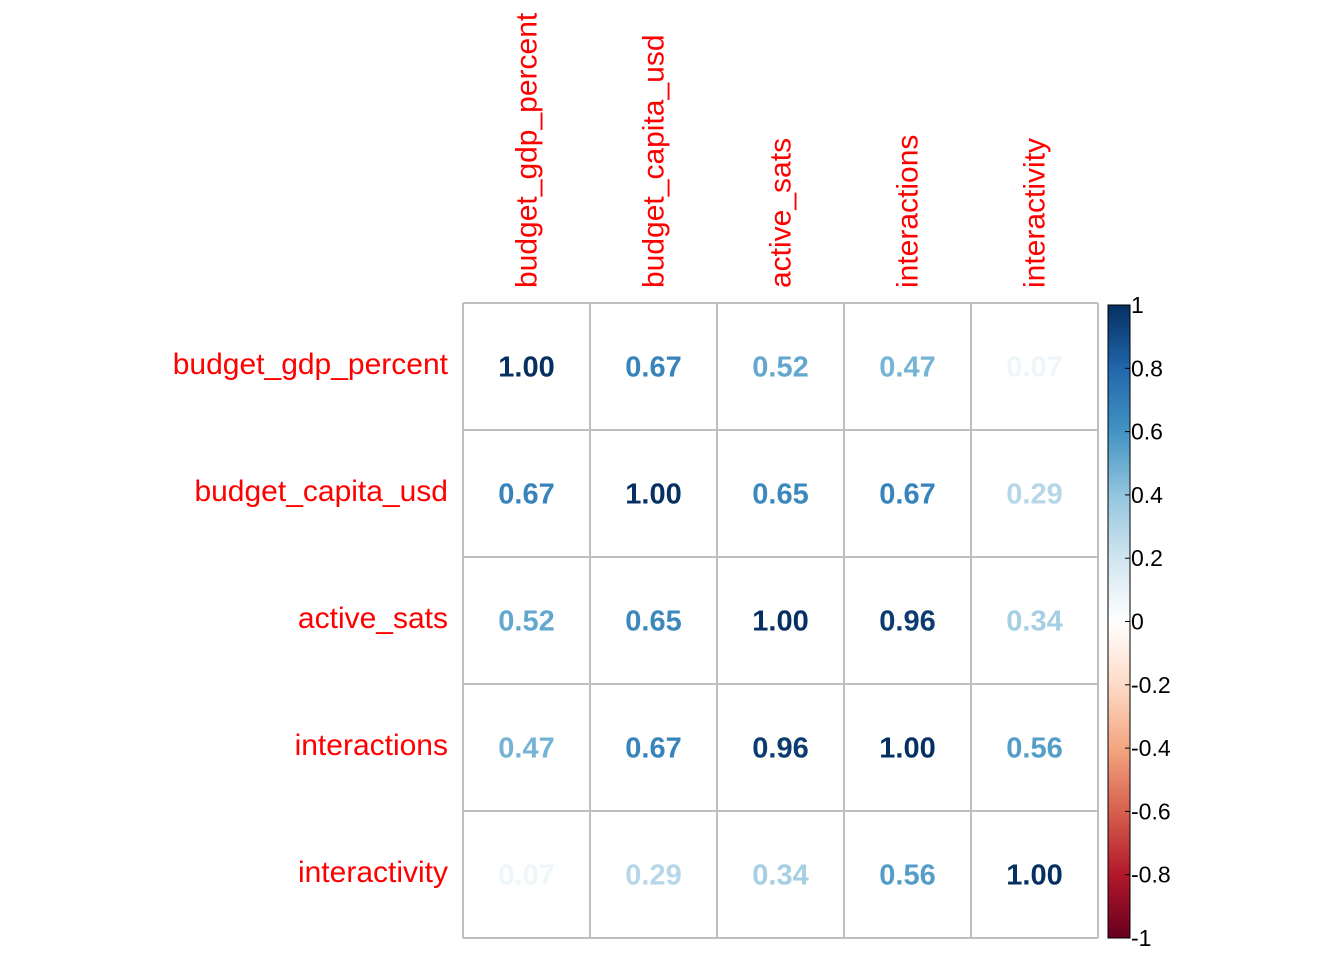  What do you see at coordinates (1137, 305) in the screenshot?
I see `colorbar-tick-label: 1` at bounding box center [1137, 305].